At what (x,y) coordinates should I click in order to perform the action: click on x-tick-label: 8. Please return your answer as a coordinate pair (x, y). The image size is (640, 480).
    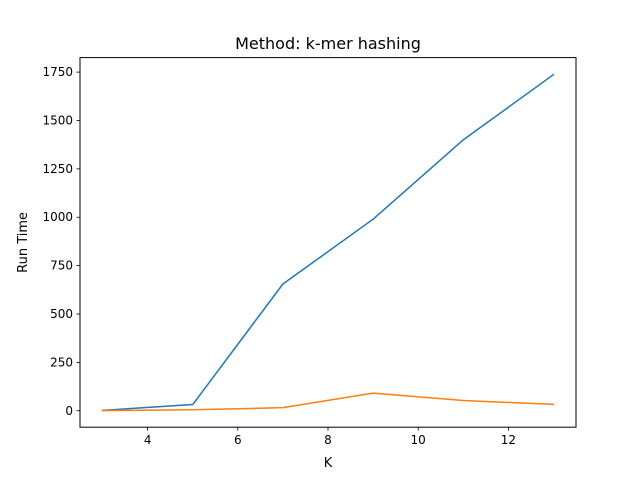
    Looking at the image, I should click on (328, 440).